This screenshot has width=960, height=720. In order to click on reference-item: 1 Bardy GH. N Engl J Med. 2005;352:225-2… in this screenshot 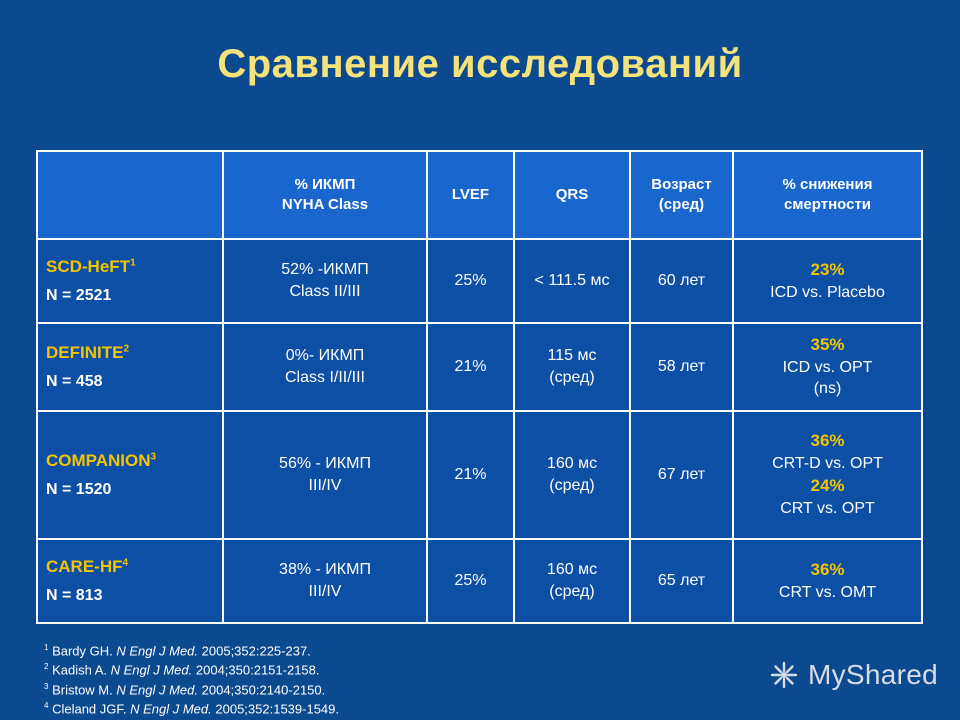, I will do `click(191, 649)`.